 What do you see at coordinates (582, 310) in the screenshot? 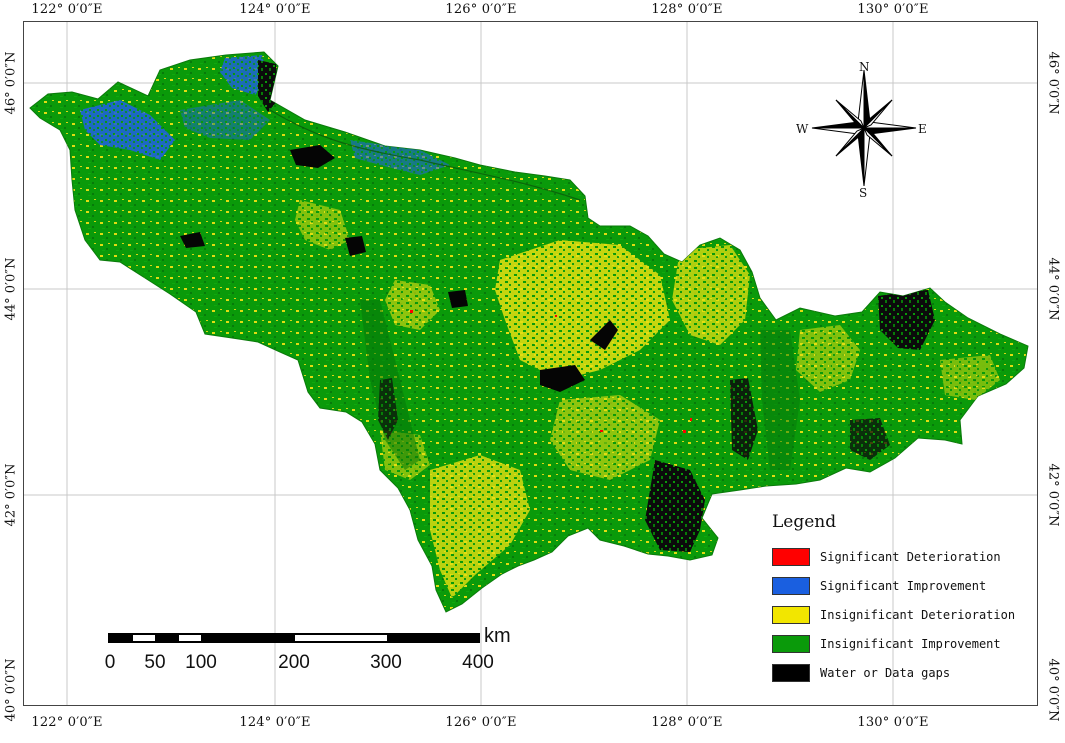
I see `yellow-zone-center` at bounding box center [582, 310].